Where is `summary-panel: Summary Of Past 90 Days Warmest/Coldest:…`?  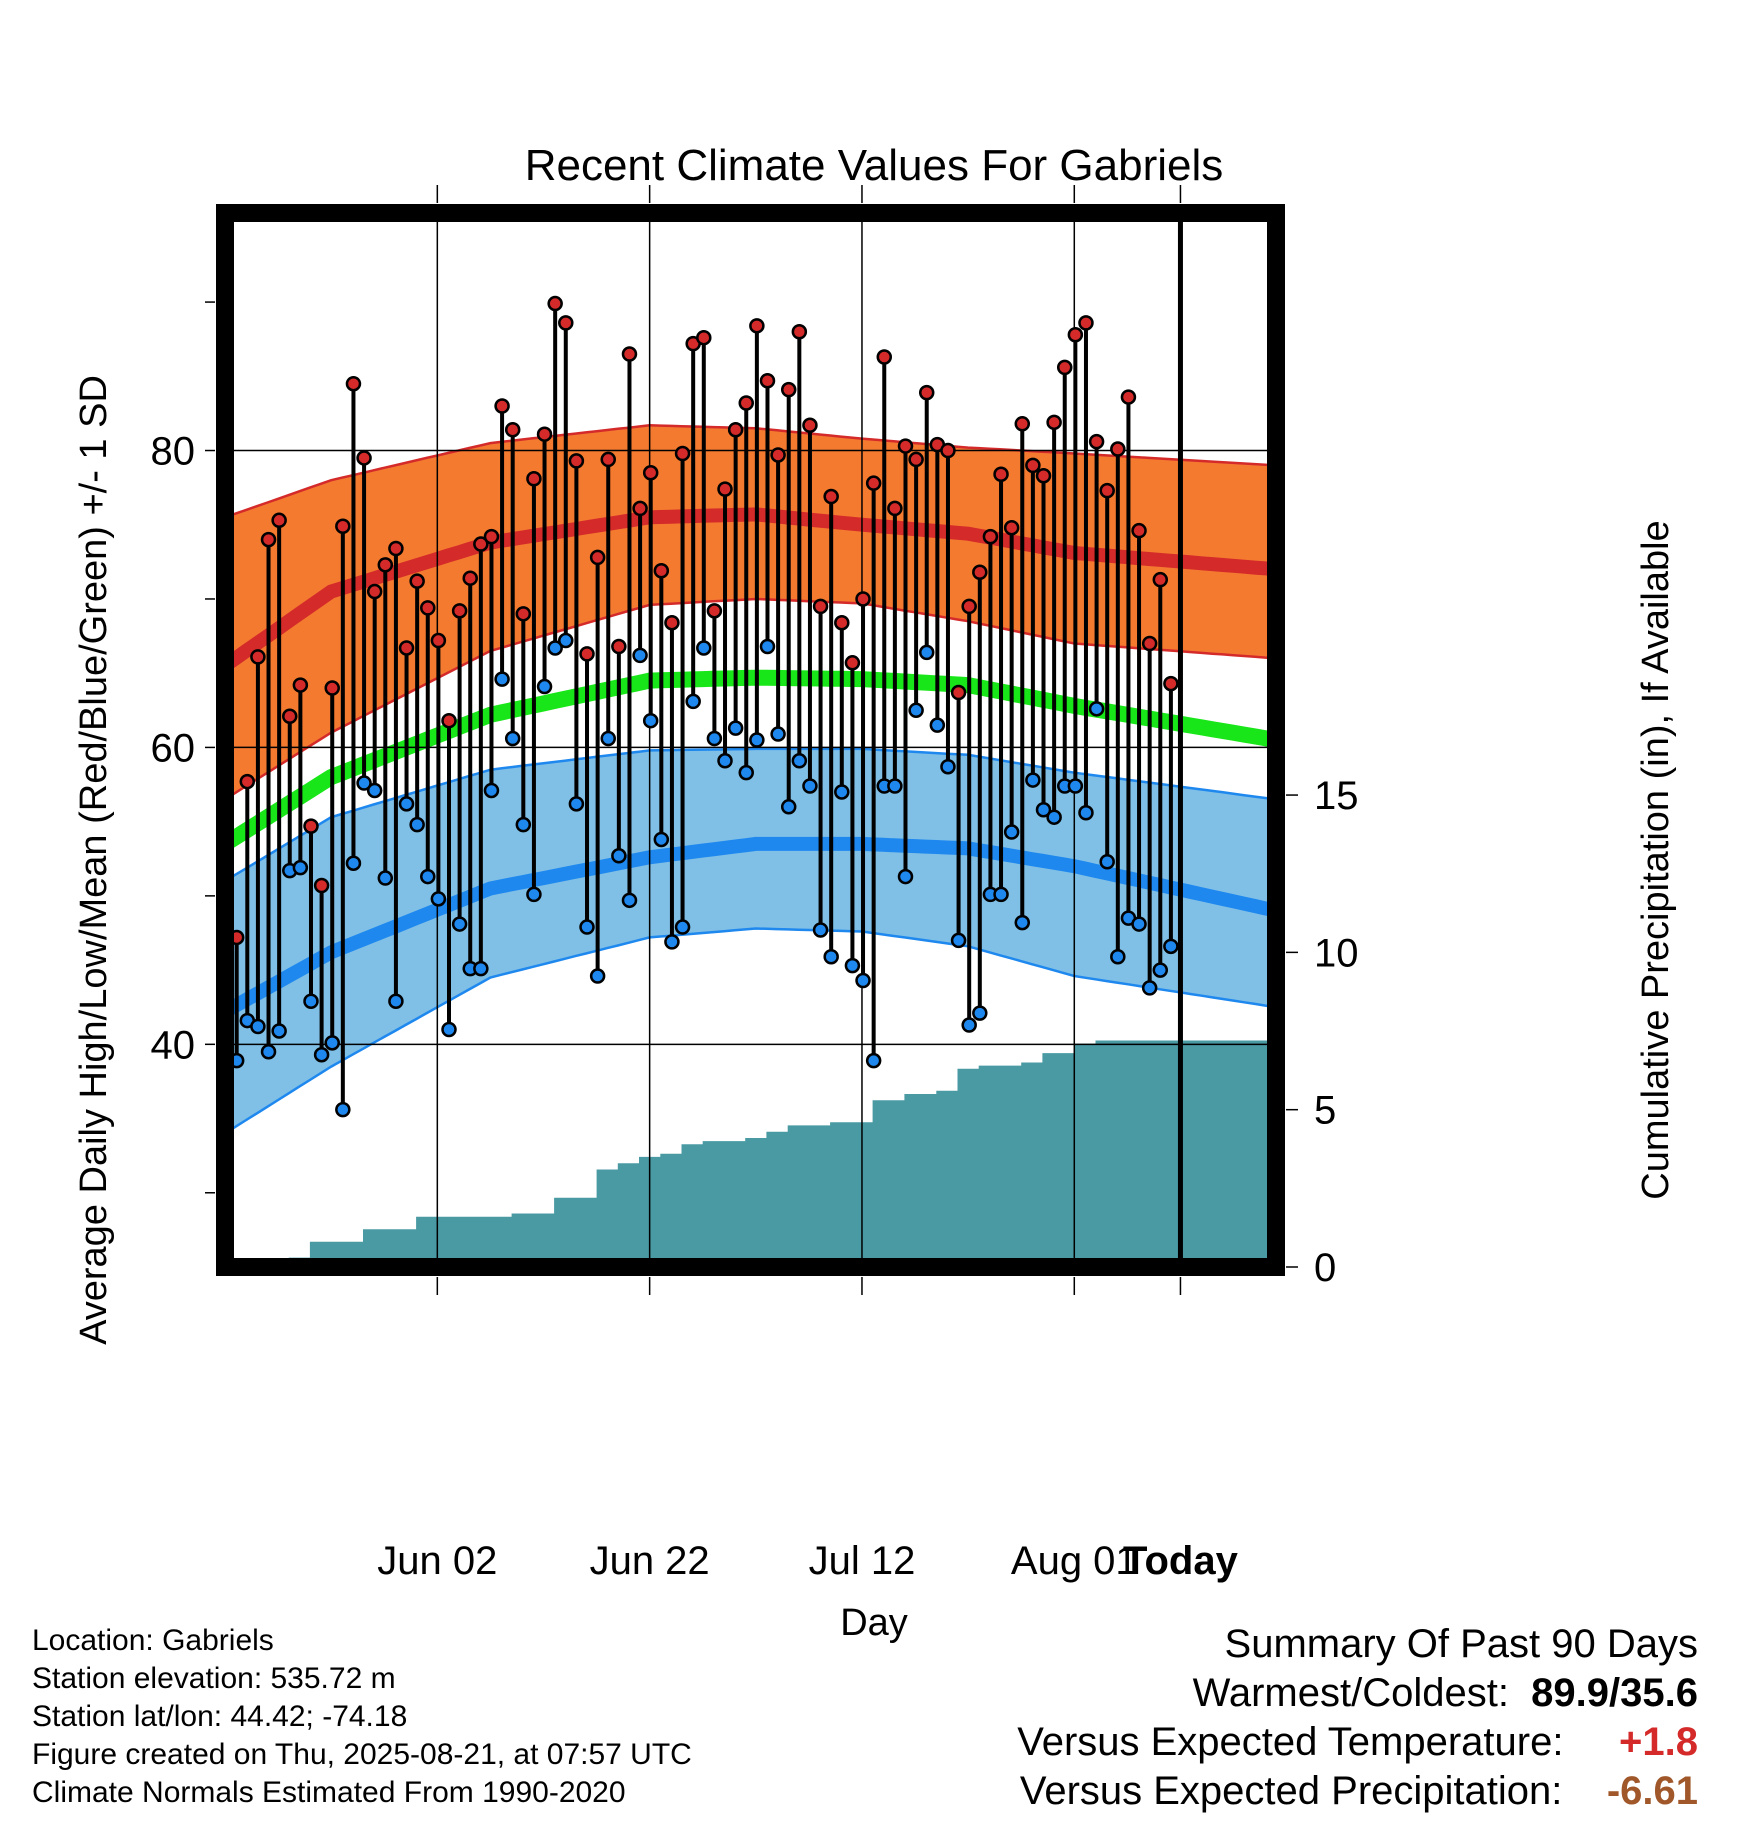
summary-panel: Summary Of Past 90 Days Warmest/Coldest:… is located at coordinates (1357, 1718).